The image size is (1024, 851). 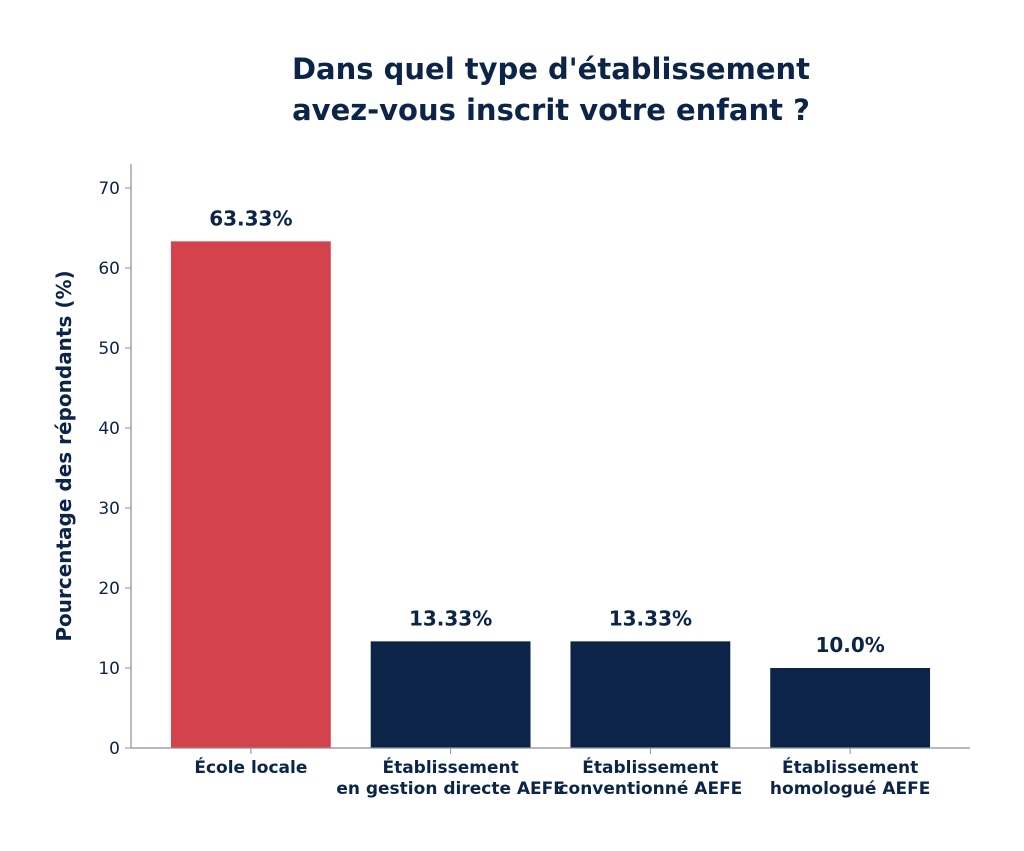 I want to click on x-tick-label-3-line-1: homologué AEFE, so click(x=850, y=789).